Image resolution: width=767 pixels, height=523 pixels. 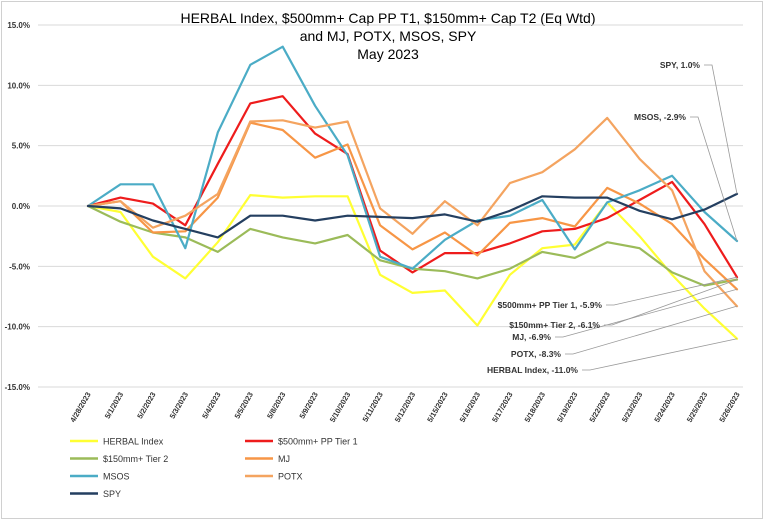 I want to click on x-tick-label: 5/1/2023, so click(x=114, y=406).